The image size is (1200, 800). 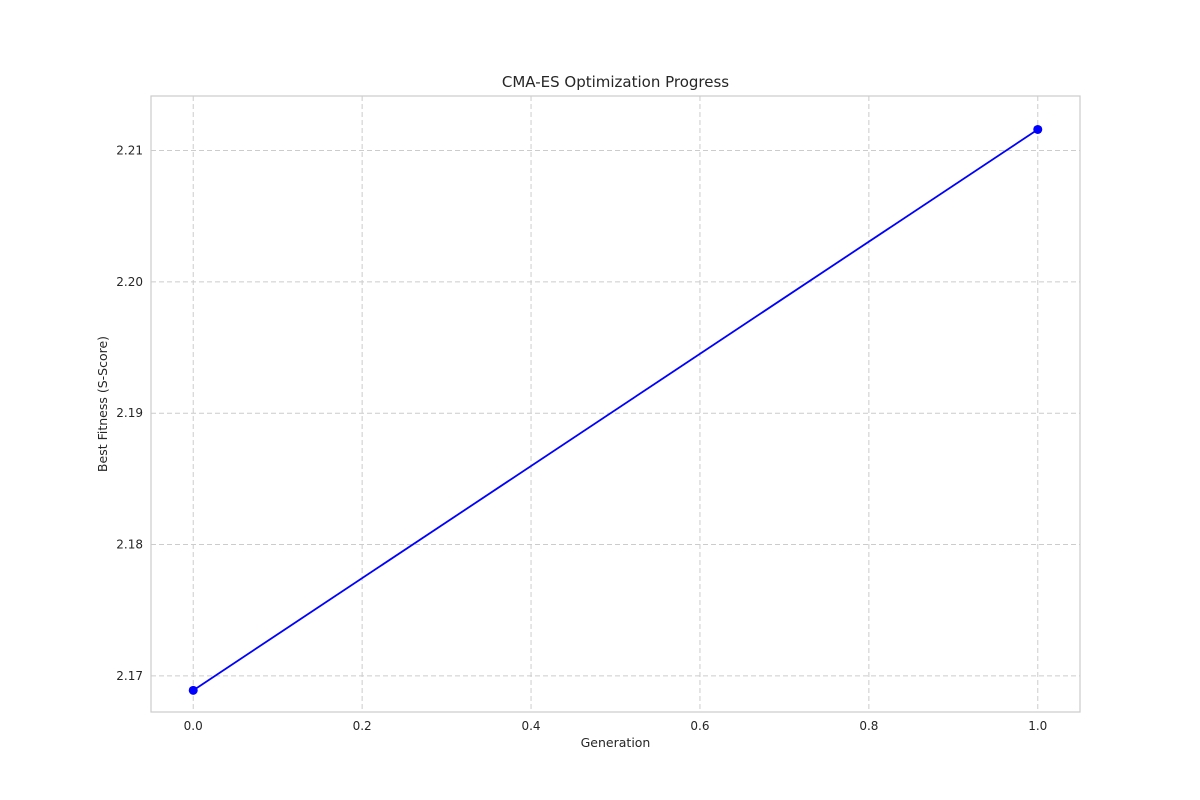 I want to click on x-tick-label: 0.0, so click(x=193, y=726).